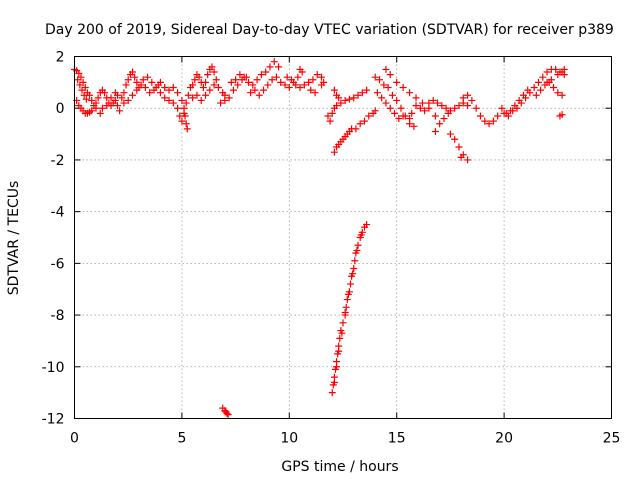 The height and width of the screenshot is (480, 640). What do you see at coordinates (289, 439) in the screenshot?
I see `x-tick-label: 10` at bounding box center [289, 439].